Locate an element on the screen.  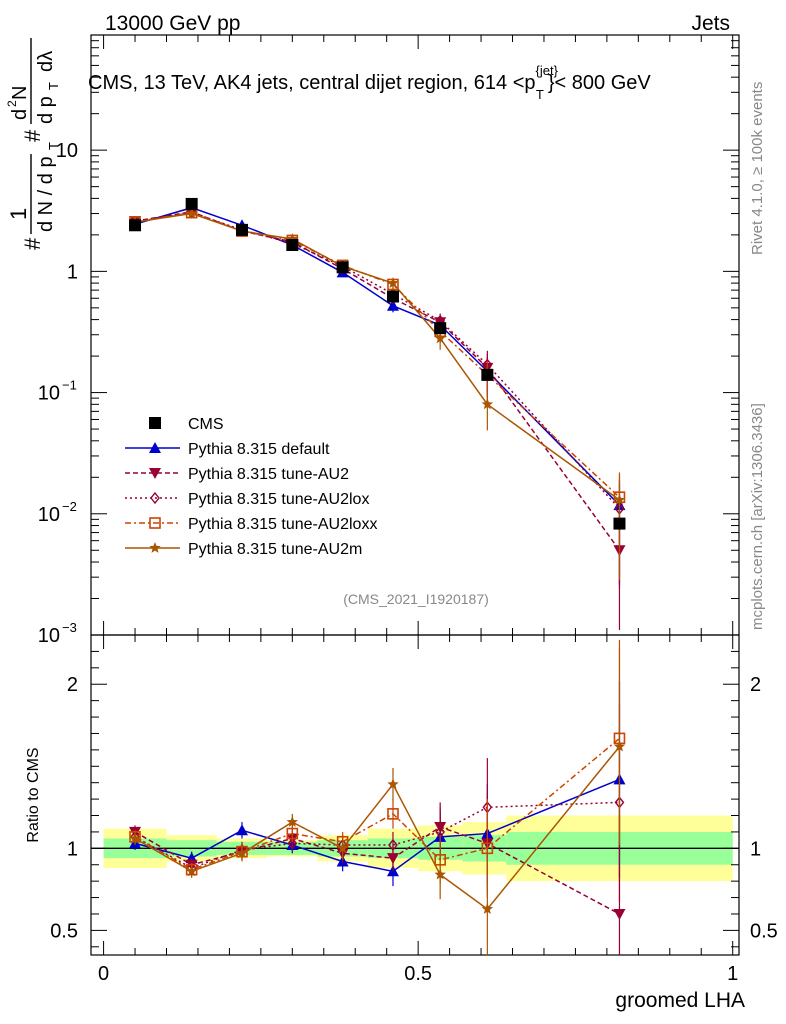
ratio-tick-label-2: 2 is located at coordinates (72, 685).